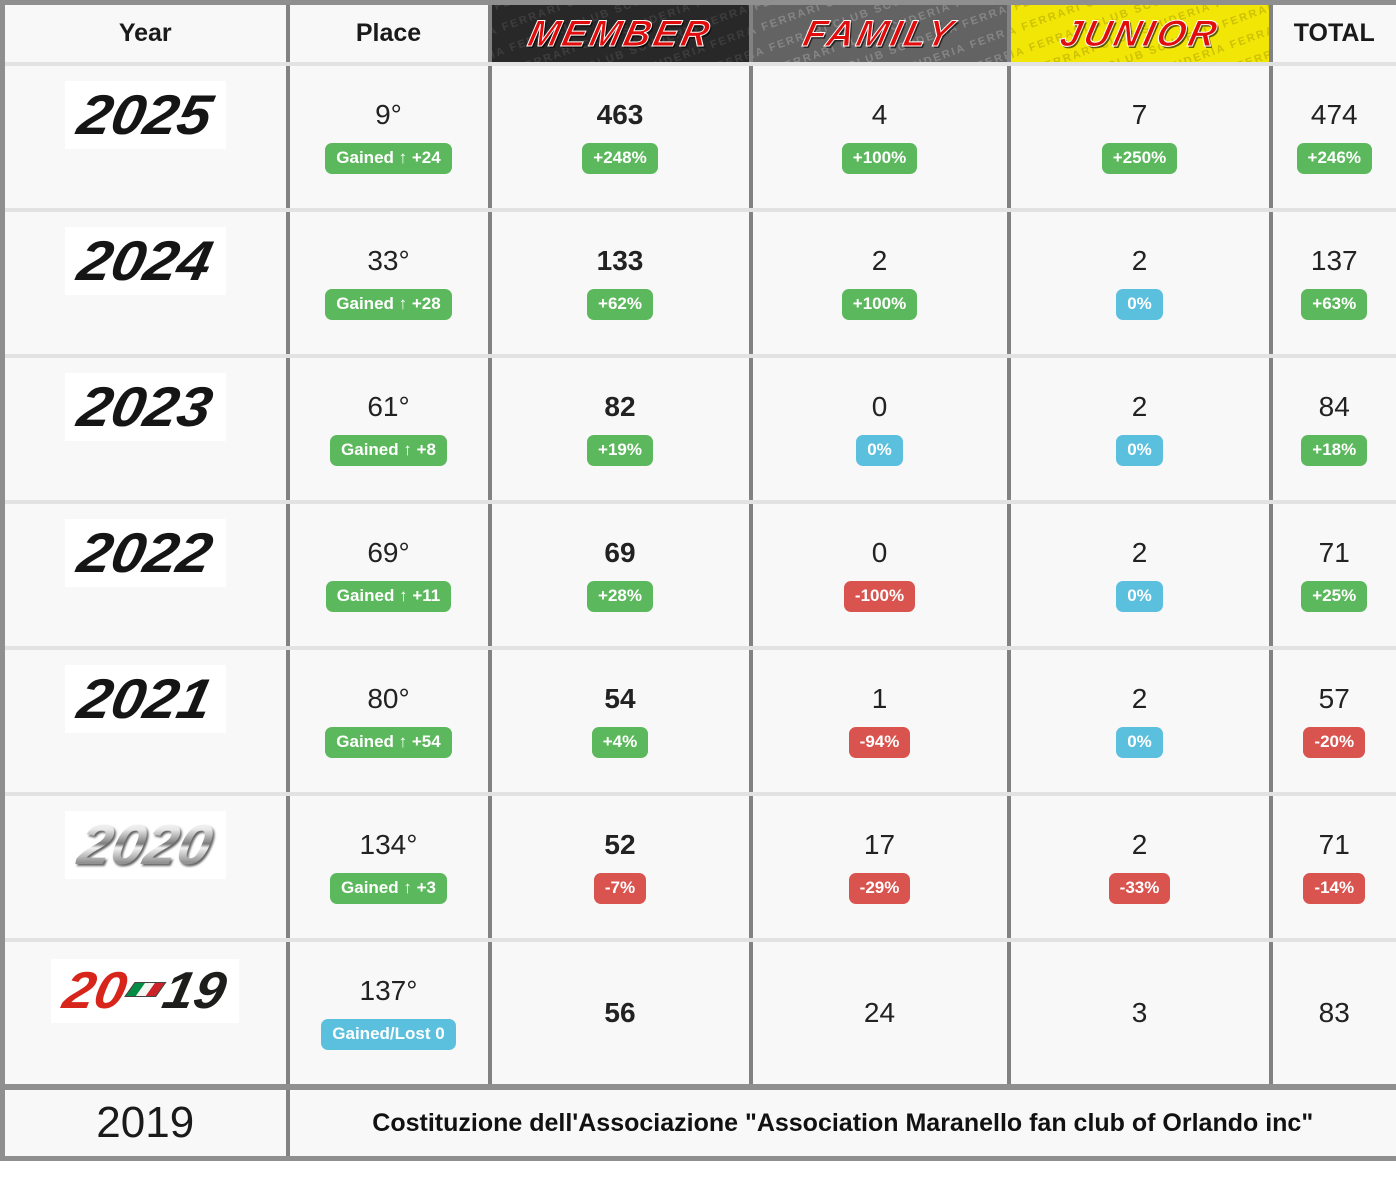 The image size is (1396, 1190). Describe the element at coordinates (388, 575) in the screenshot. I see `place-cell: 69° Gained ↑ +11` at that location.